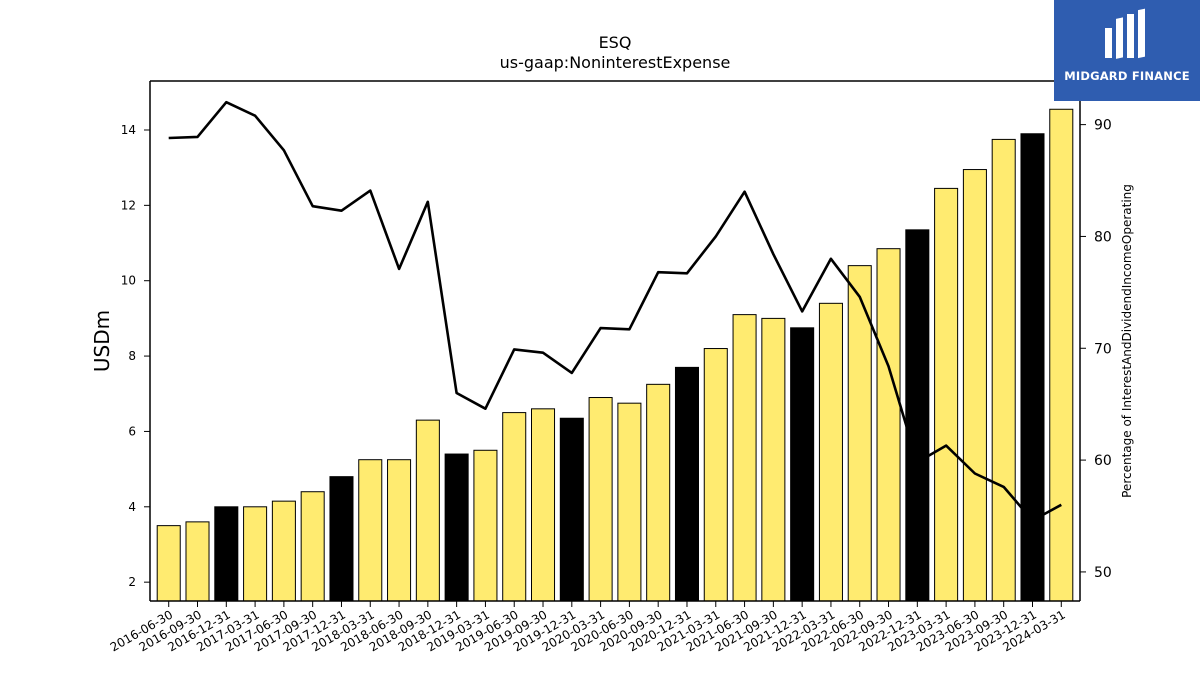  What do you see at coordinates (132, 356) in the screenshot?
I see `y-tick-label: 8` at bounding box center [132, 356].